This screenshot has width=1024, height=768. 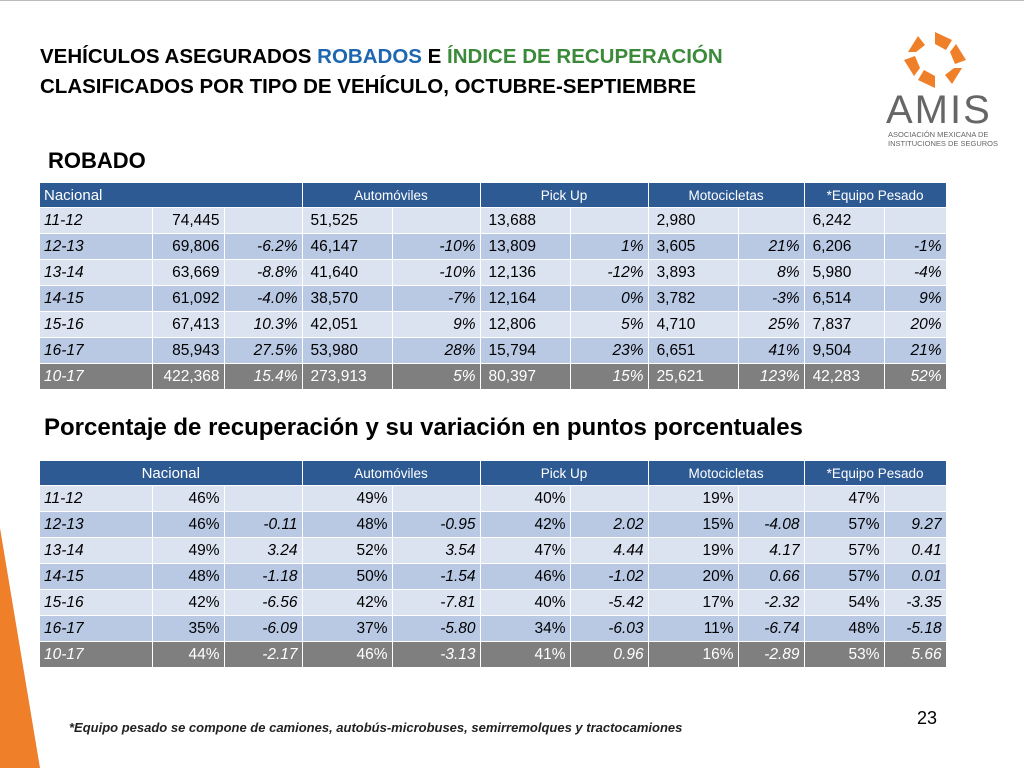 What do you see at coordinates (564, 195) in the screenshot?
I see `robado-header-col-2: Pick Up` at bounding box center [564, 195].